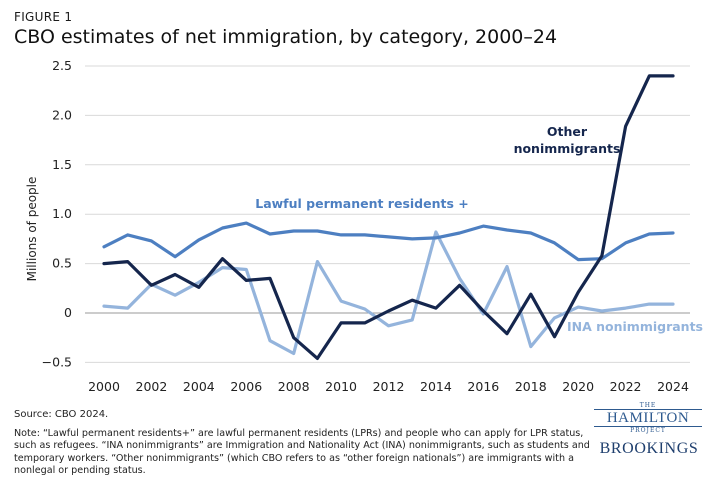  Describe the element at coordinates (649, 448) in the screenshot. I see `brookings-logo: BROOKINGS` at that location.